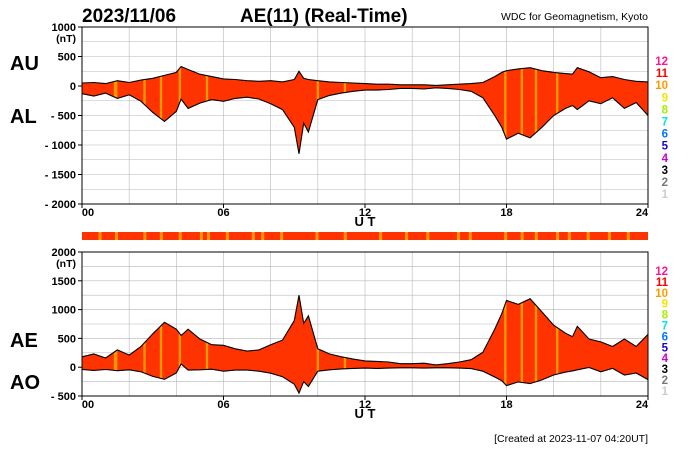 The image size is (700, 450). Describe the element at coordinates (24, 64) in the screenshot. I see `series-label-au: AU` at that location.